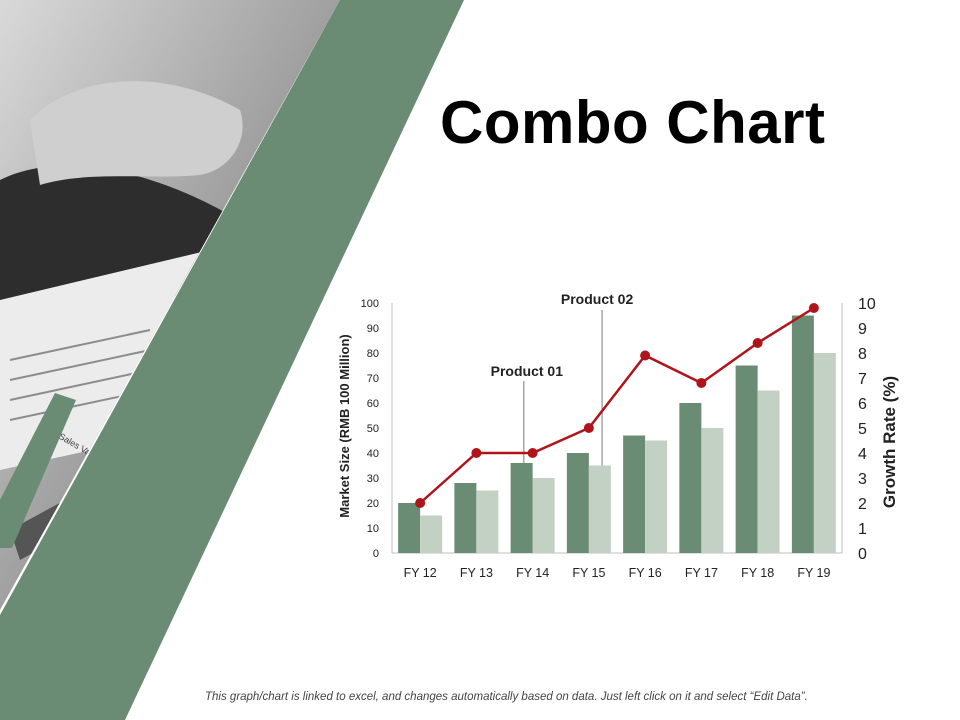 The height and width of the screenshot is (720, 960). I want to click on y-axis-title: Market Size (RMB 100 Million), so click(344, 425).